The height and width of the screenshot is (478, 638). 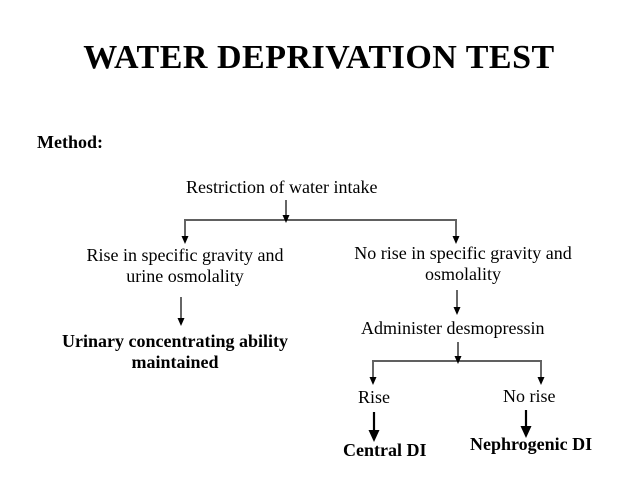 I want to click on node-concentrating-ability-line2: maintained, so click(x=175, y=361).